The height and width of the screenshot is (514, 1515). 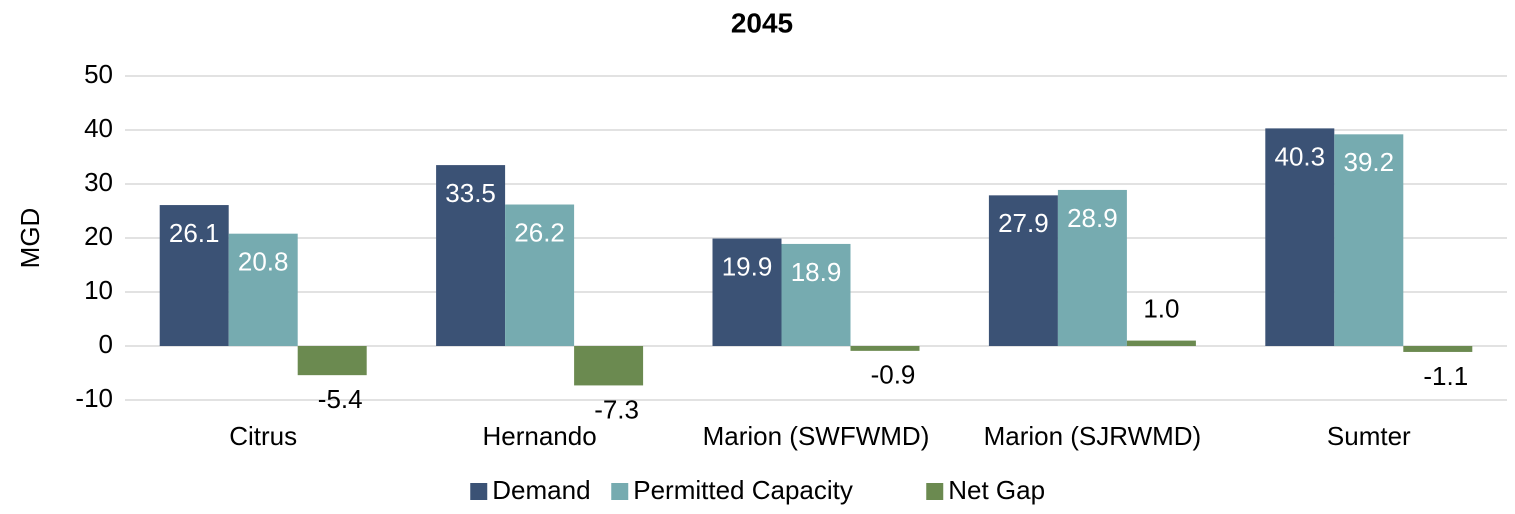 I want to click on data-label: 19.9, so click(x=747, y=266).